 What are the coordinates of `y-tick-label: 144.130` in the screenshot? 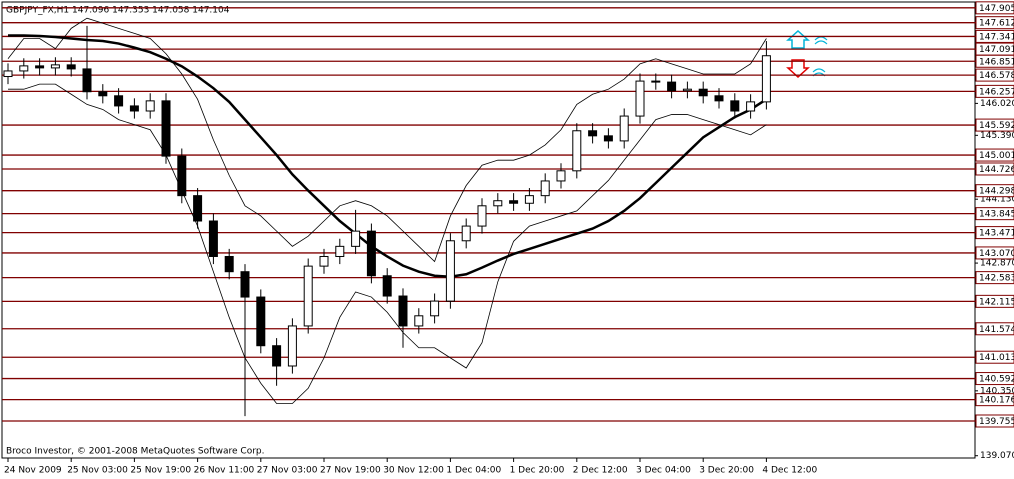 It's located at (997, 200).